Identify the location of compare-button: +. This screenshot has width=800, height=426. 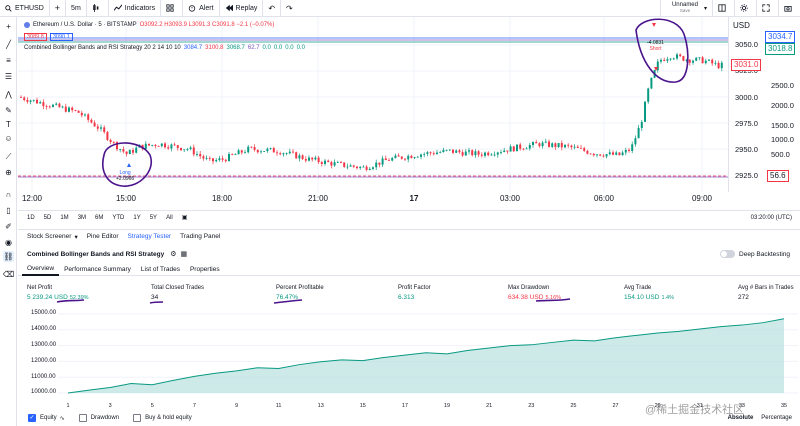
(58, 8).